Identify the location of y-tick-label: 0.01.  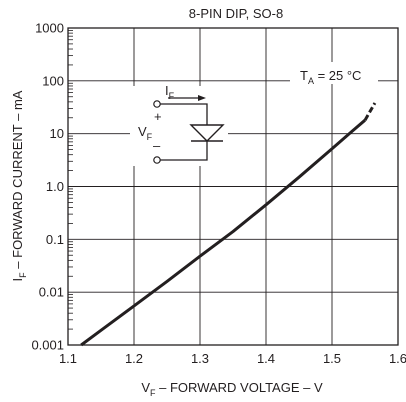
(51, 292).